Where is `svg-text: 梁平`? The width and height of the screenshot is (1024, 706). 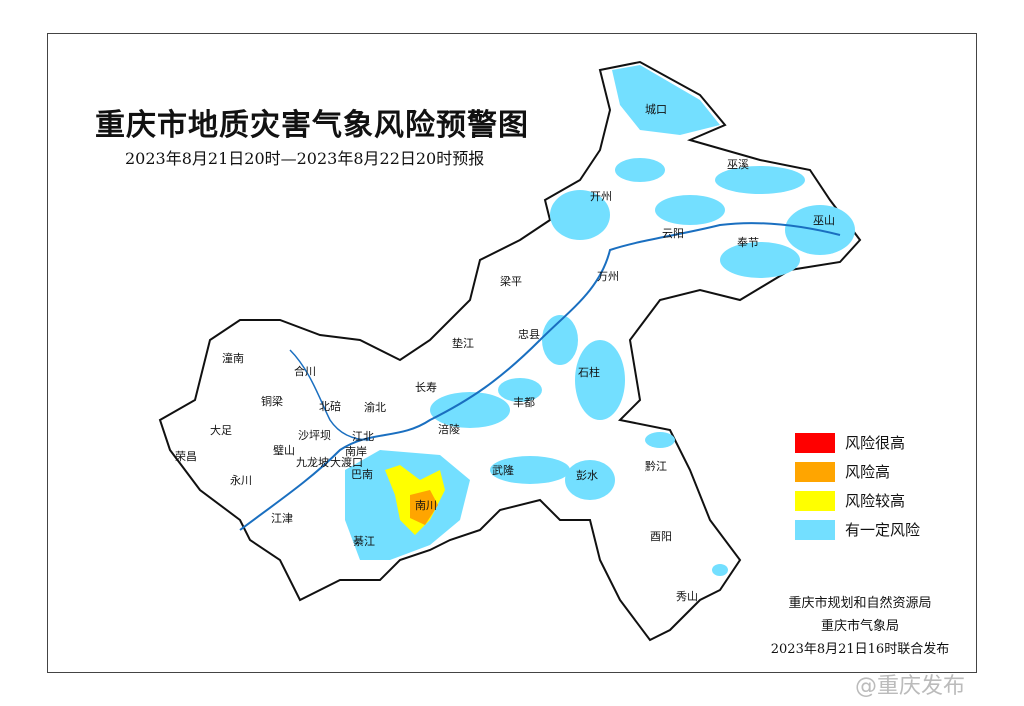
svg-text: 梁平 is located at coordinates (511, 281).